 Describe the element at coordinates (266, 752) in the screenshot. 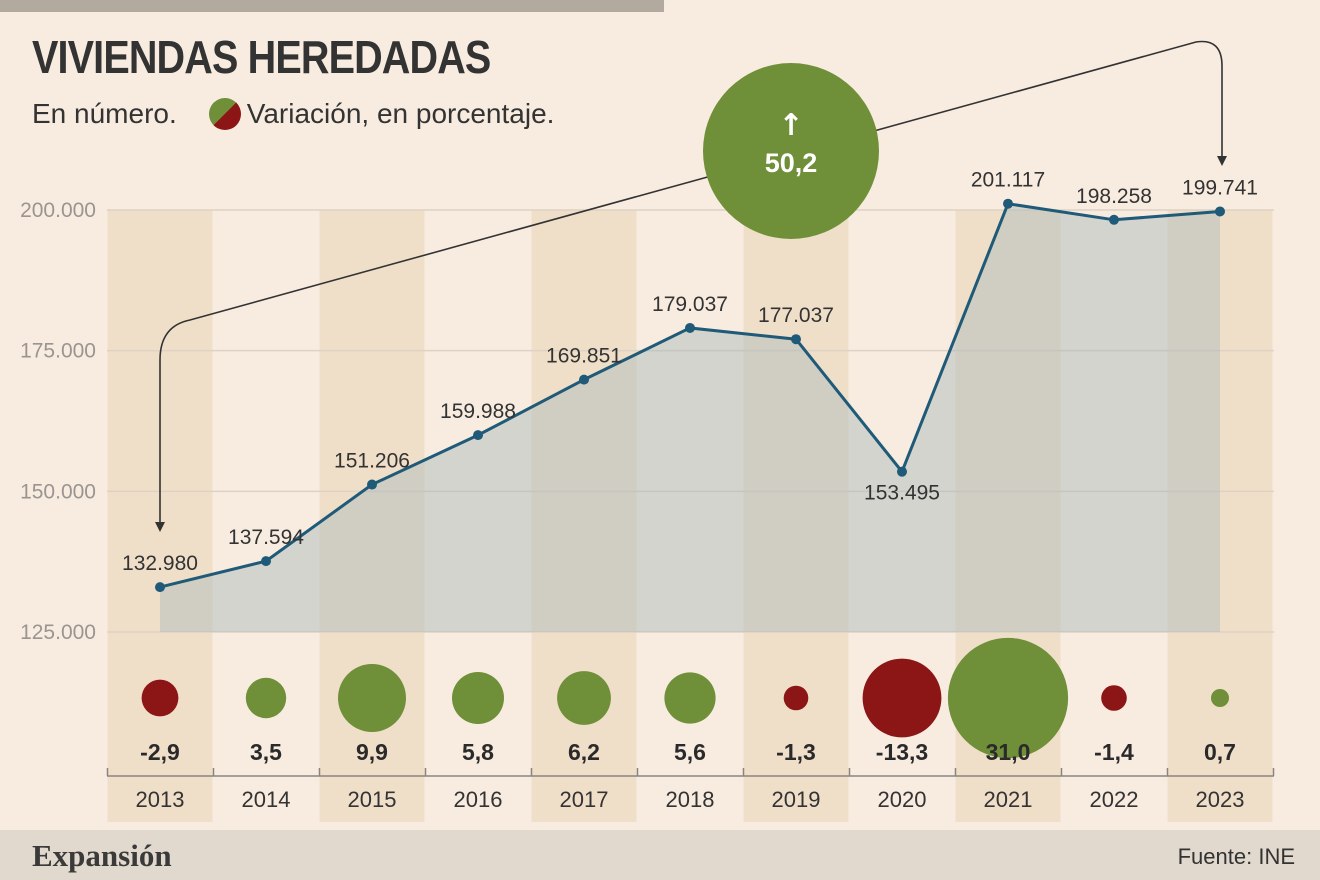

I see `variation-label: 3,5` at that location.